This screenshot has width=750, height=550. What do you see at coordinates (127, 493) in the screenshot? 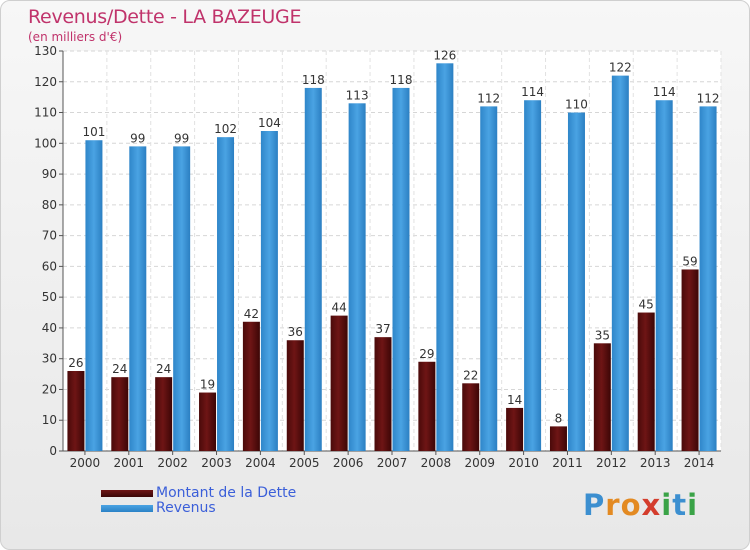
I see `legend-swatch-dette` at bounding box center [127, 493].